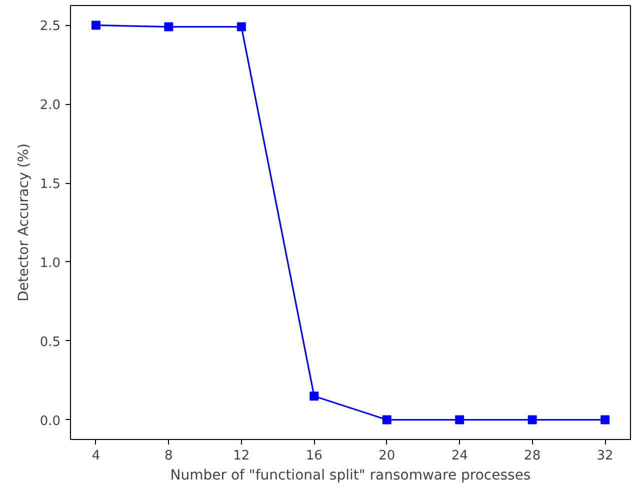  What do you see at coordinates (50, 26) in the screenshot?
I see `y-tick-label: 2.5` at bounding box center [50, 26].